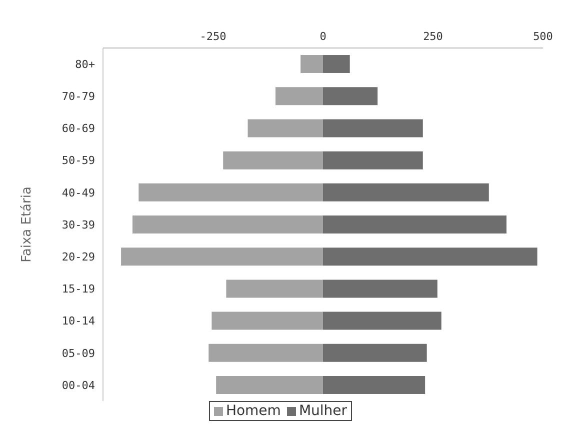 This screenshot has height=439, width=563. Describe the element at coordinates (323, 411) in the screenshot. I see `legend-label: Mulher` at that location.